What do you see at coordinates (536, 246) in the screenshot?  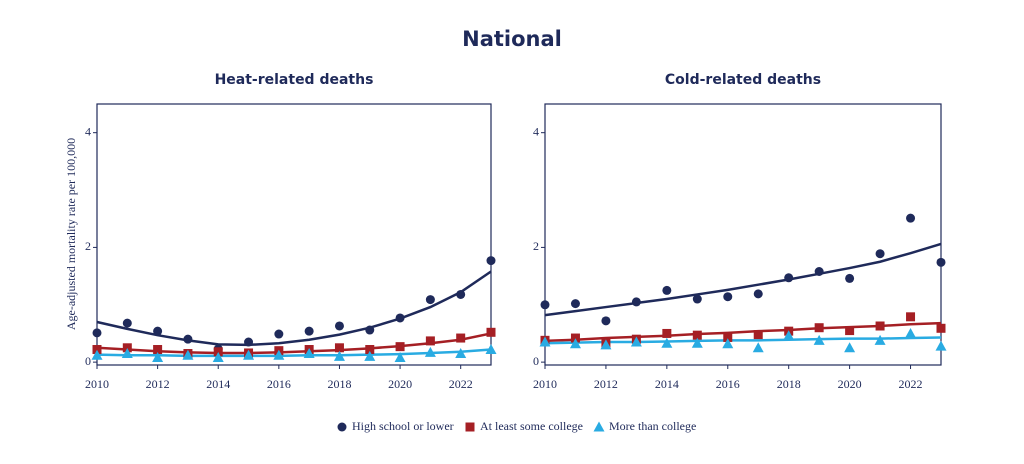 I see `y-tick-label: 2` at bounding box center [536, 246].